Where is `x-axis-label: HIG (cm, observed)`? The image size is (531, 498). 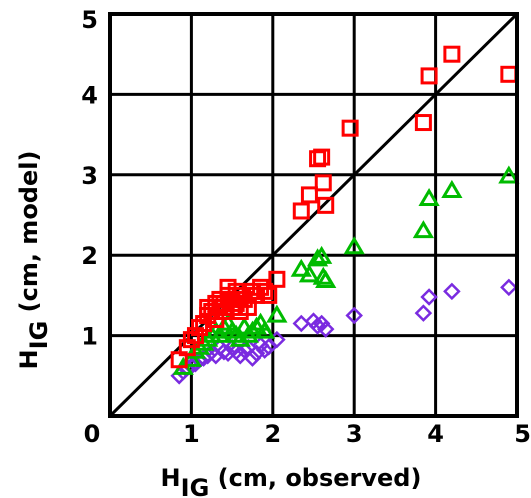 x-axis-label: HIG (cm, observed) is located at coordinates (291, 481).